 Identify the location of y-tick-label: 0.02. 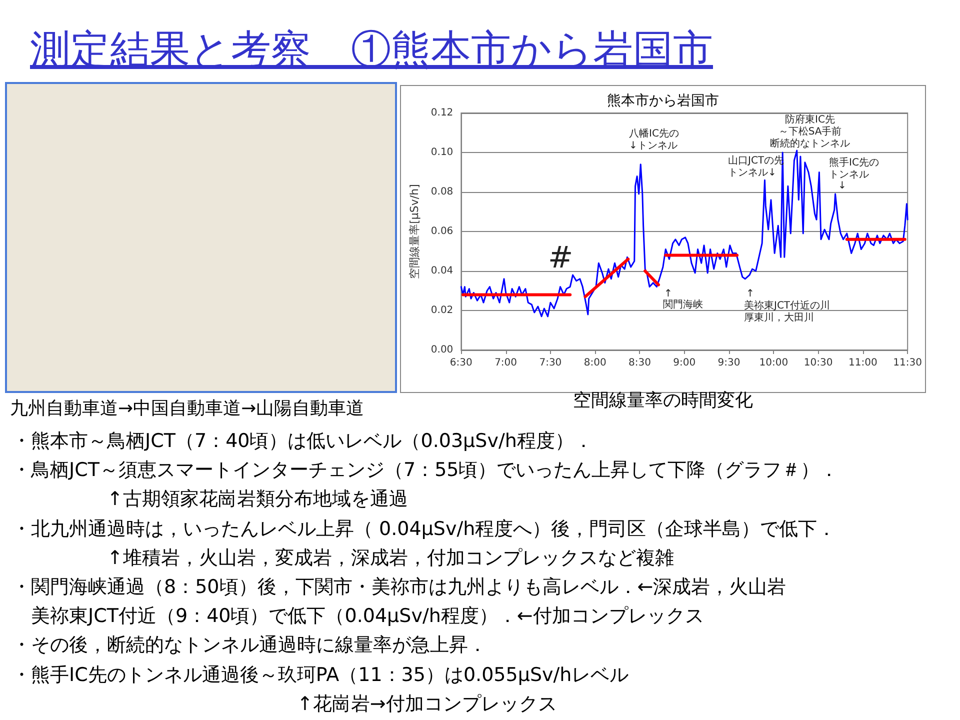
(442, 310).